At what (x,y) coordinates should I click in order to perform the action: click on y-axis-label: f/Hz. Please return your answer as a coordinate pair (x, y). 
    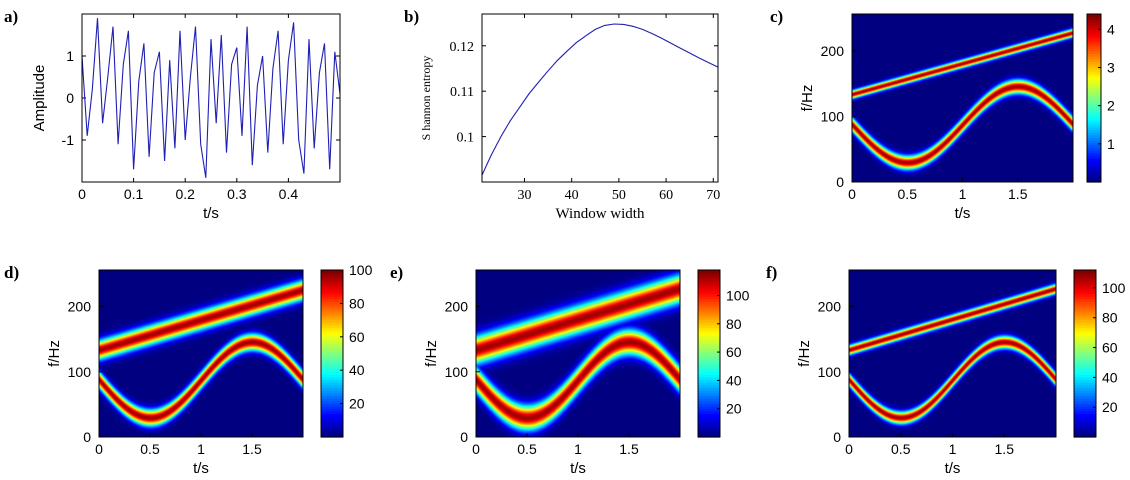
    Looking at the image, I should click on (807, 98).